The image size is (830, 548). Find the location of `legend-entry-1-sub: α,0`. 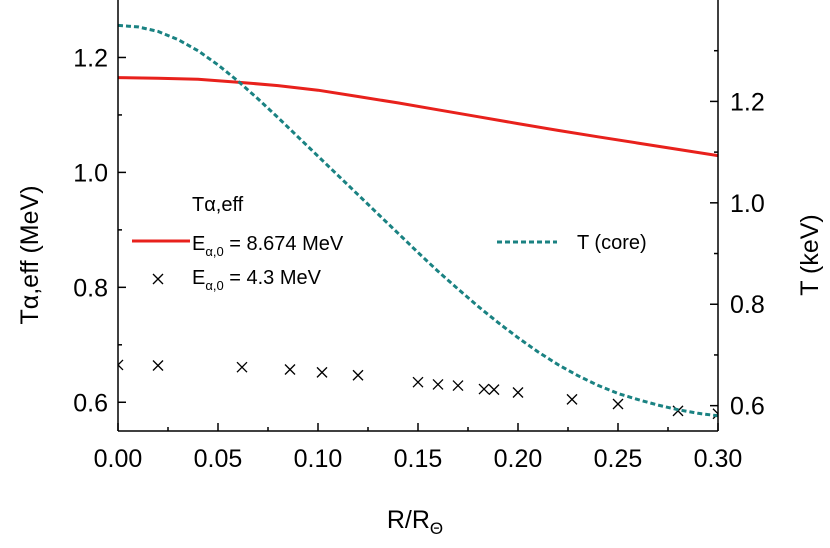

legend-entry-1-sub: α,0 is located at coordinates (214, 251).